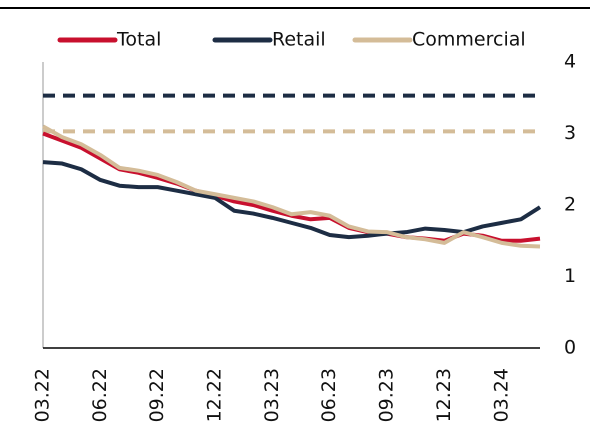 Image resolution: width=590 pixels, height=430 pixels. Describe the element at coordinates (570, 62) in the screenshot. I see `y-tick-label: 4` at that location.